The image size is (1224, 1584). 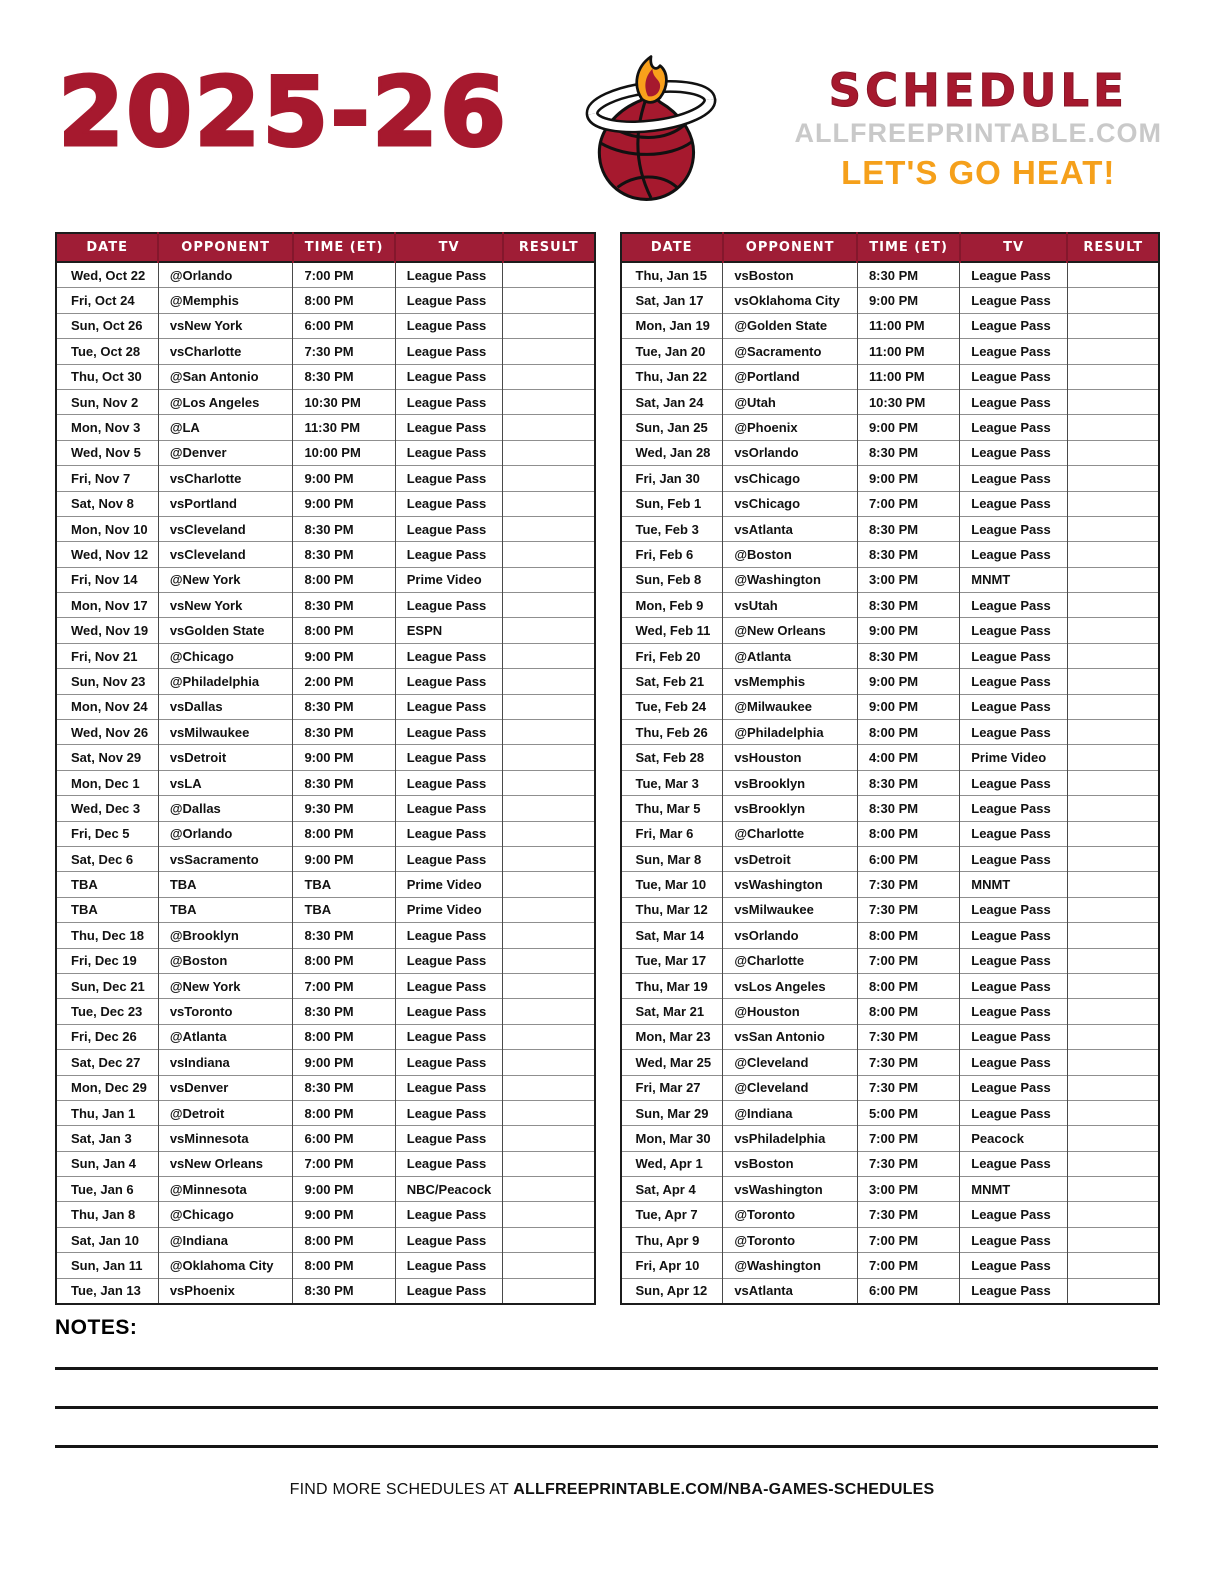 I want to click on notes-label: NOTES:, so click(x=96, y=1328).